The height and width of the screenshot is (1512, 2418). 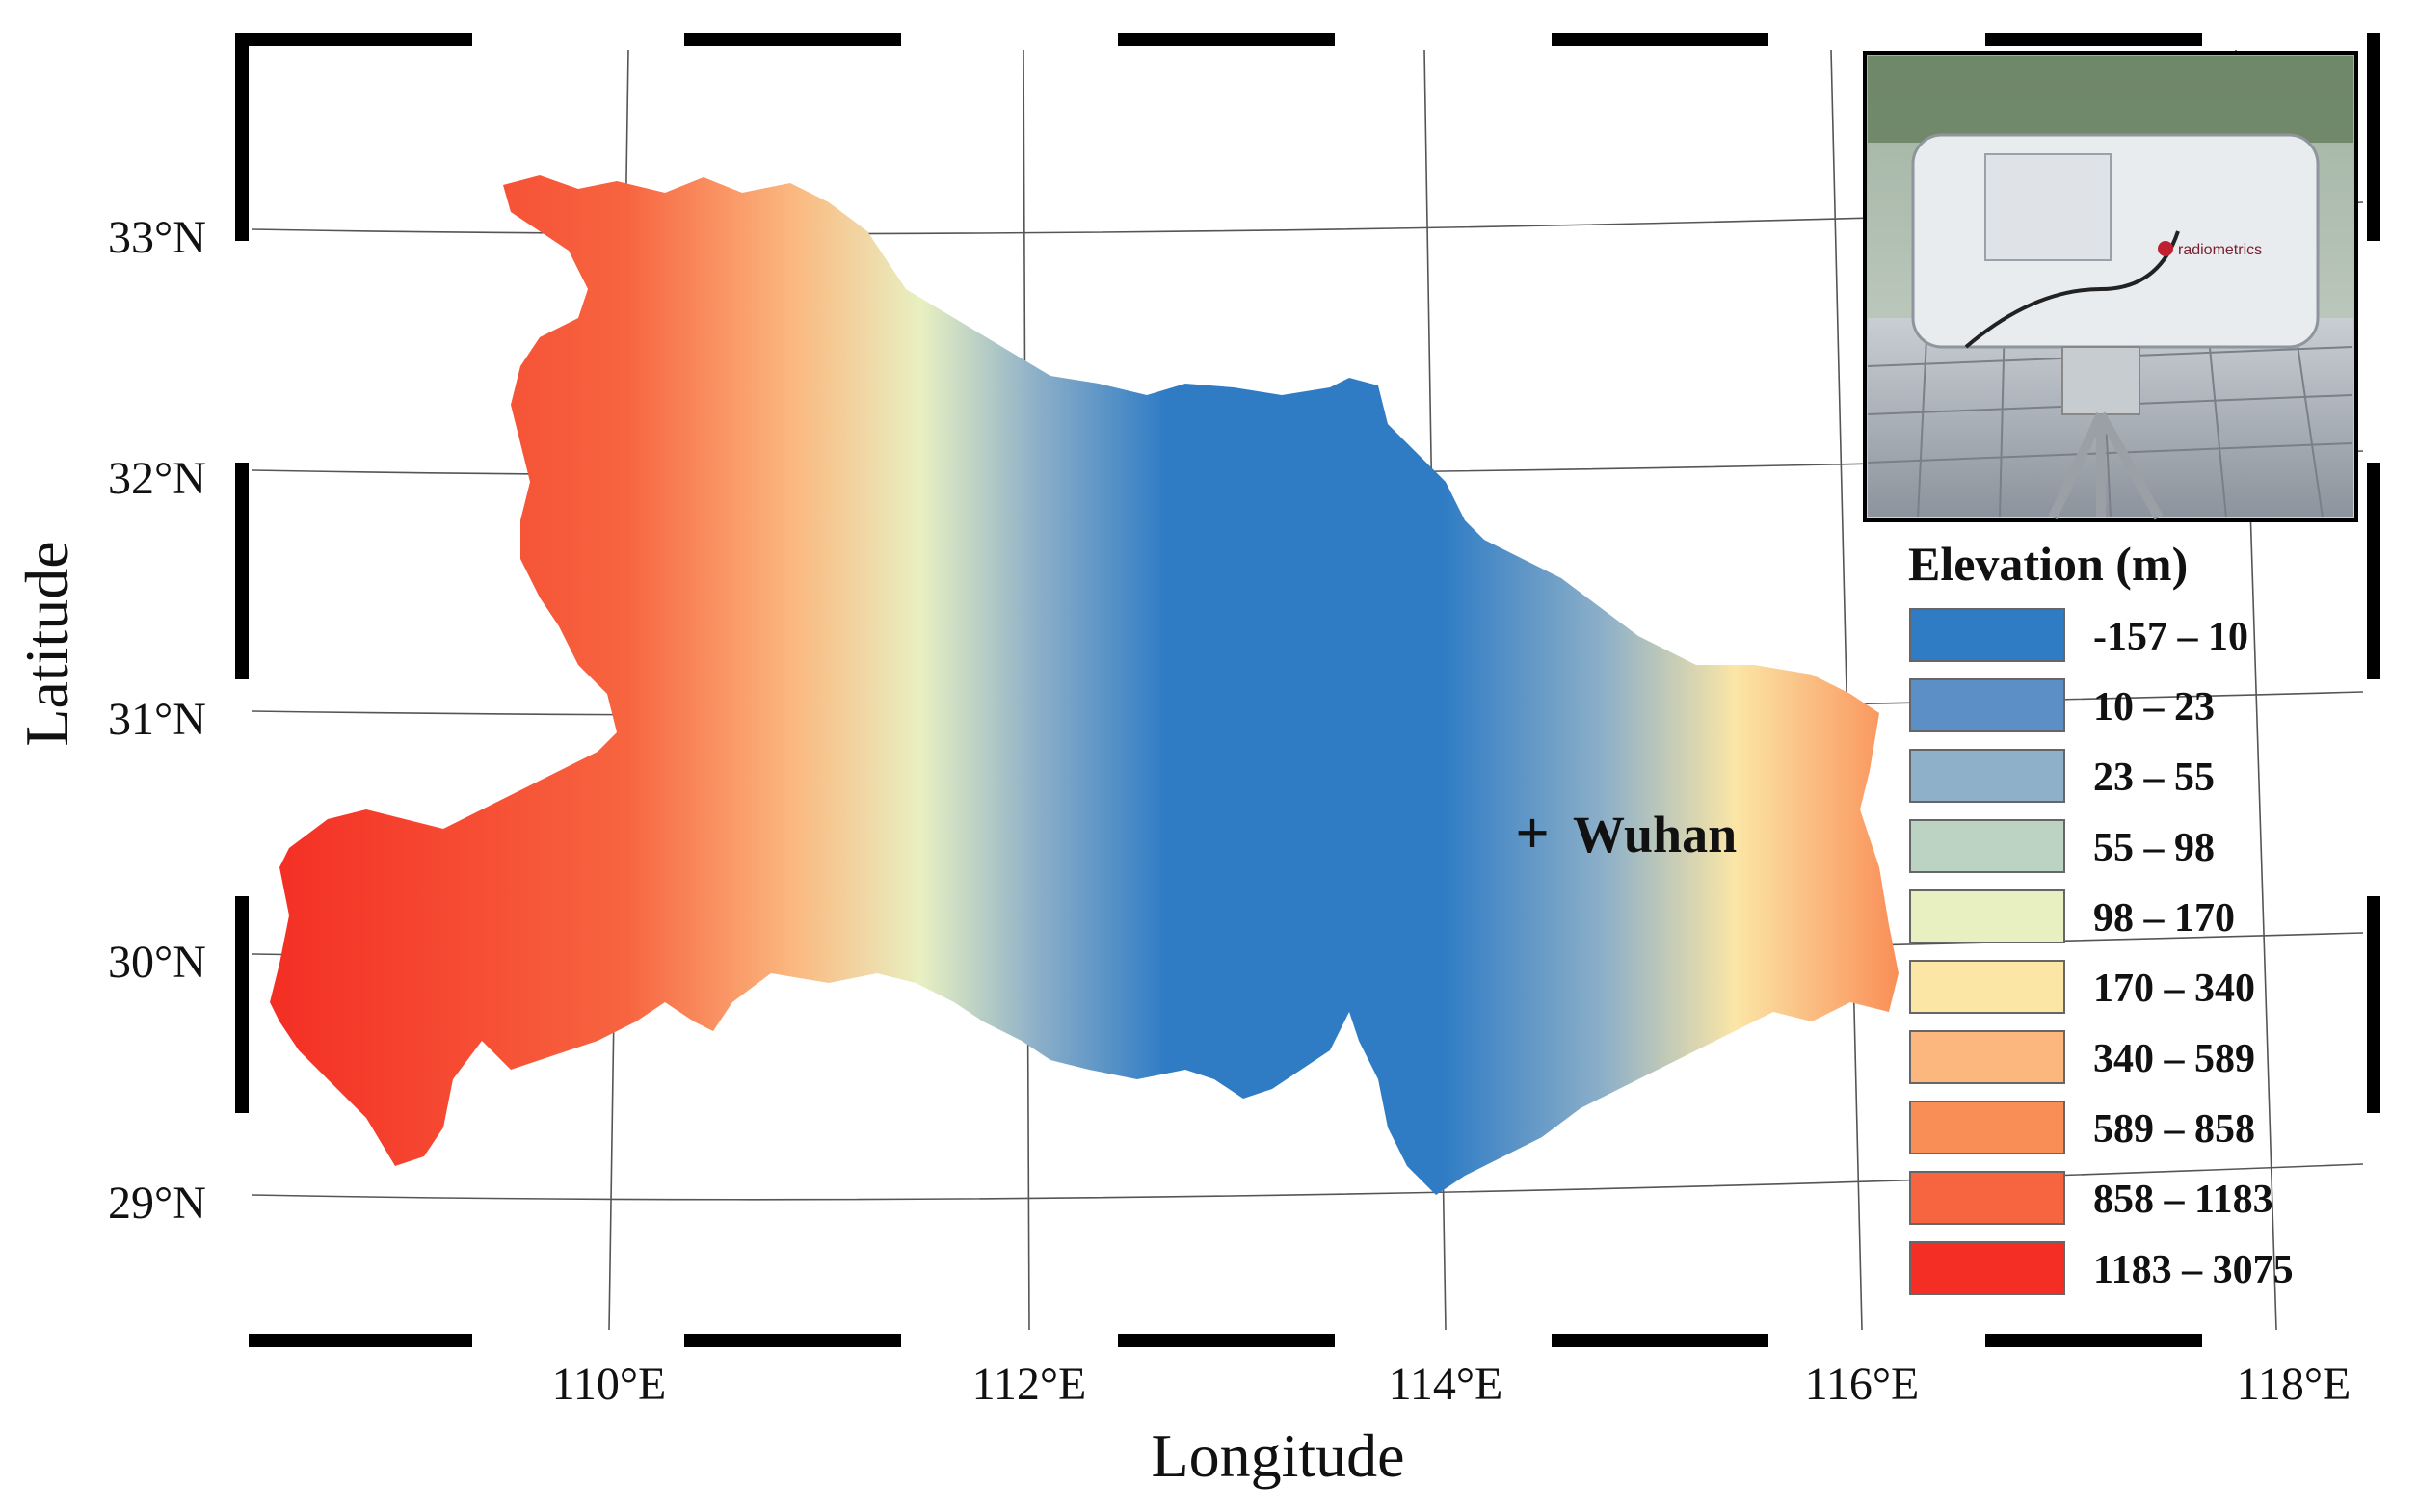 I want to click on lat-tick-31: 31°N, so click(x=157, y=719).